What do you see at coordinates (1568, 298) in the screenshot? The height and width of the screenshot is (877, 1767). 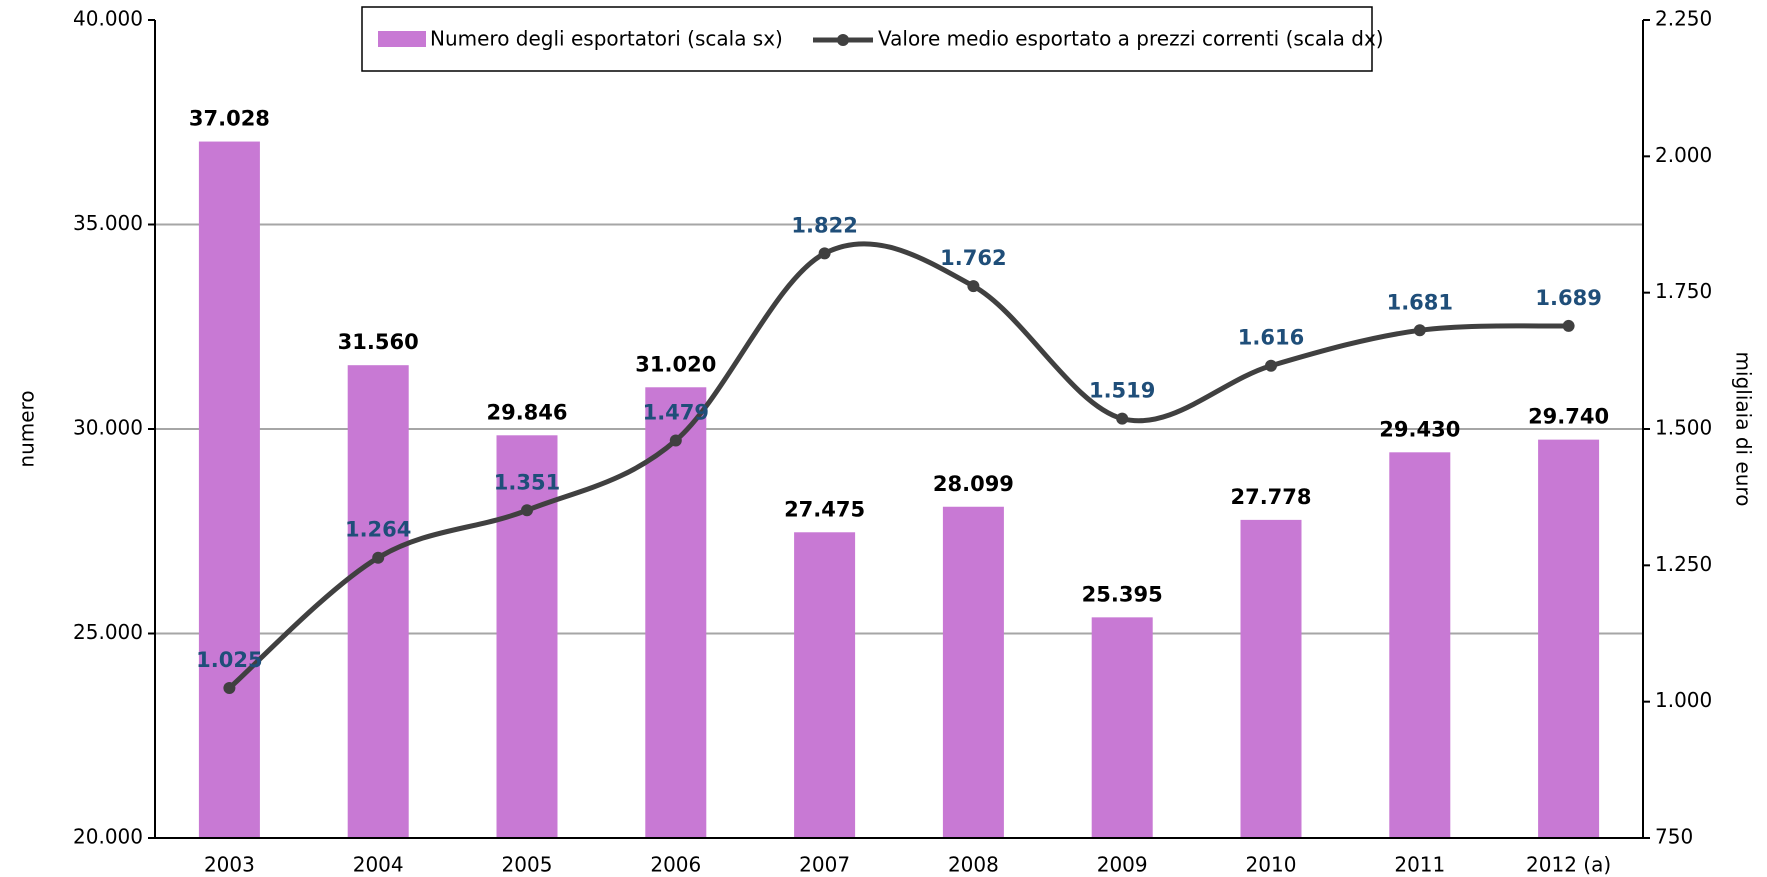 I see `line-value-label: 1.689` at bounding box center [1568, 298].